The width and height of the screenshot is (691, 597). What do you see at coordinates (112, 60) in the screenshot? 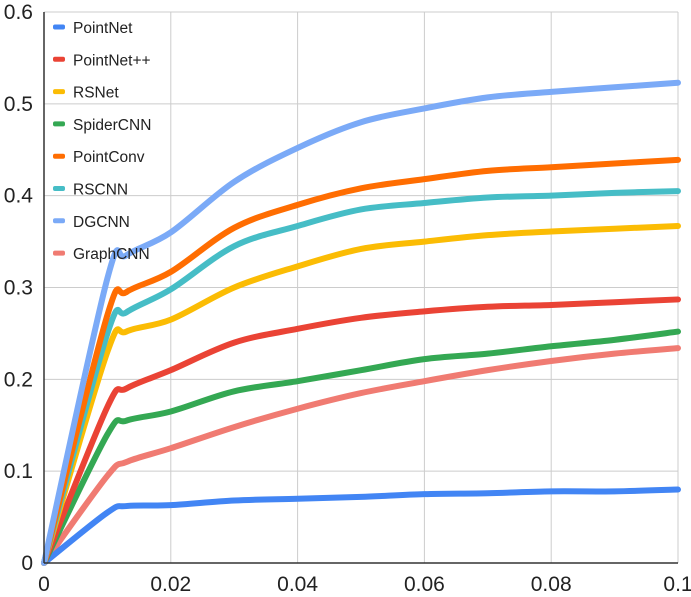
I see `legend-label: PointNet++` at bounding box center [112, 60].